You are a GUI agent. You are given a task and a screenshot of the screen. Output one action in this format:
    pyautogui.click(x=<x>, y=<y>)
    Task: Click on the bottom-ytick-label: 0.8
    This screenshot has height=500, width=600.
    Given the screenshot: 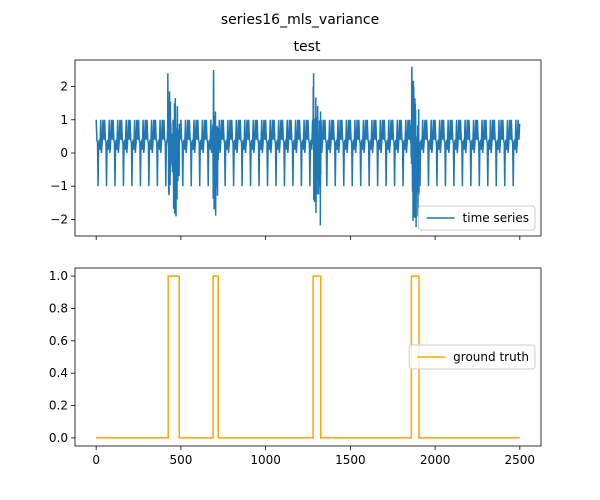 What is the action you would take?
    pyautogui.click(x=58, y=308)
    